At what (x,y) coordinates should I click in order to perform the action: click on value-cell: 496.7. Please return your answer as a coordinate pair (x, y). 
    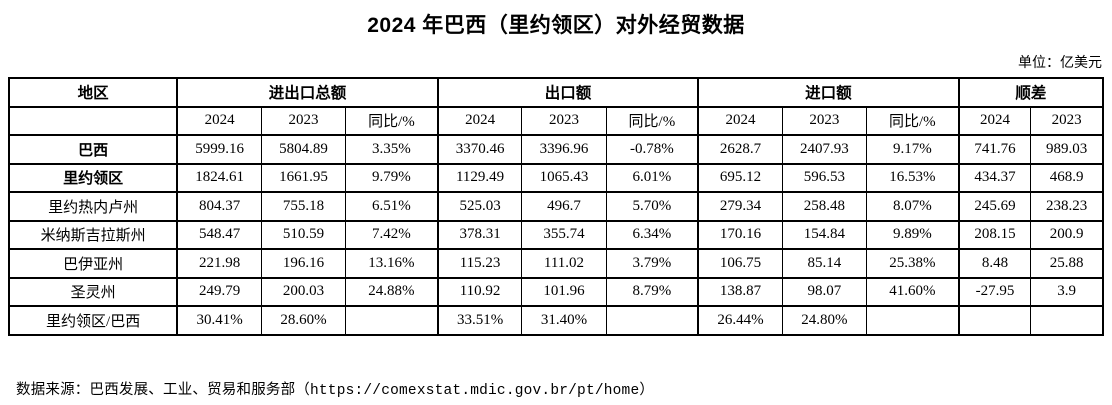
    Looking at the image, I should click on (564, 206).